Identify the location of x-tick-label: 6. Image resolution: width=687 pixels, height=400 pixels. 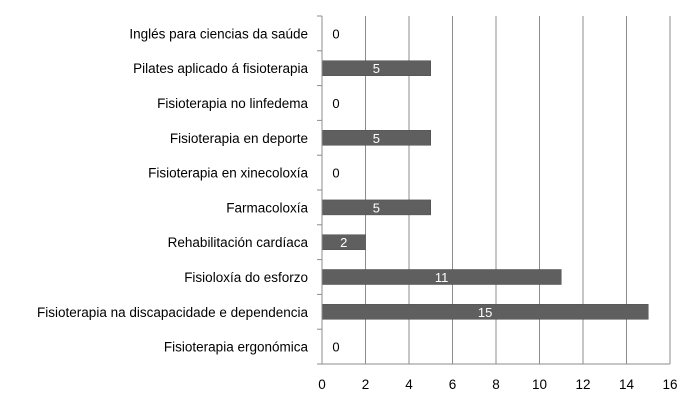
(453, 384).